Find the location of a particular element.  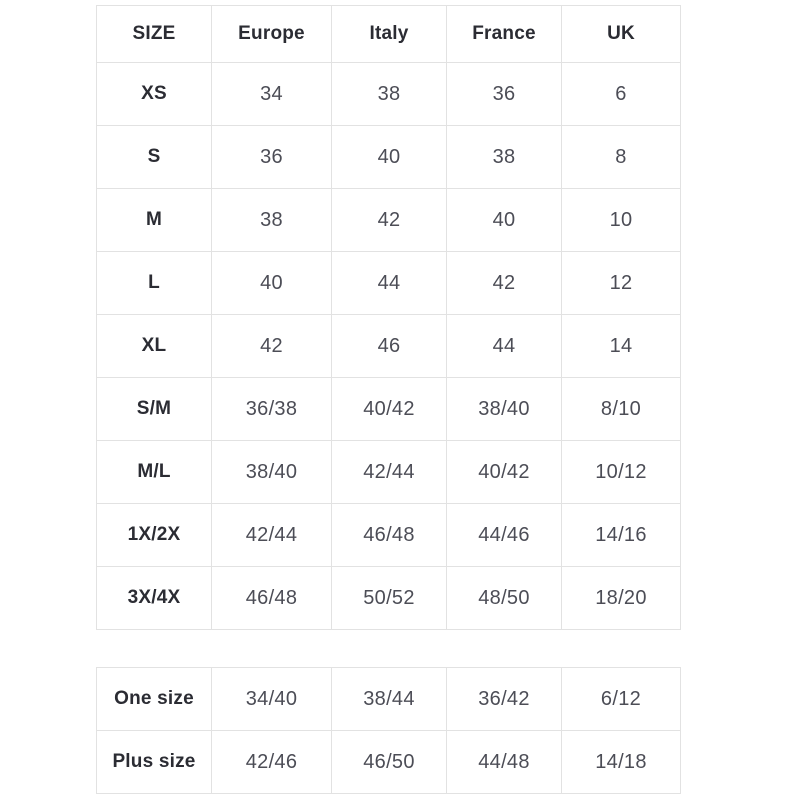

europe-value: 36 is located at coordinates (271, 157).